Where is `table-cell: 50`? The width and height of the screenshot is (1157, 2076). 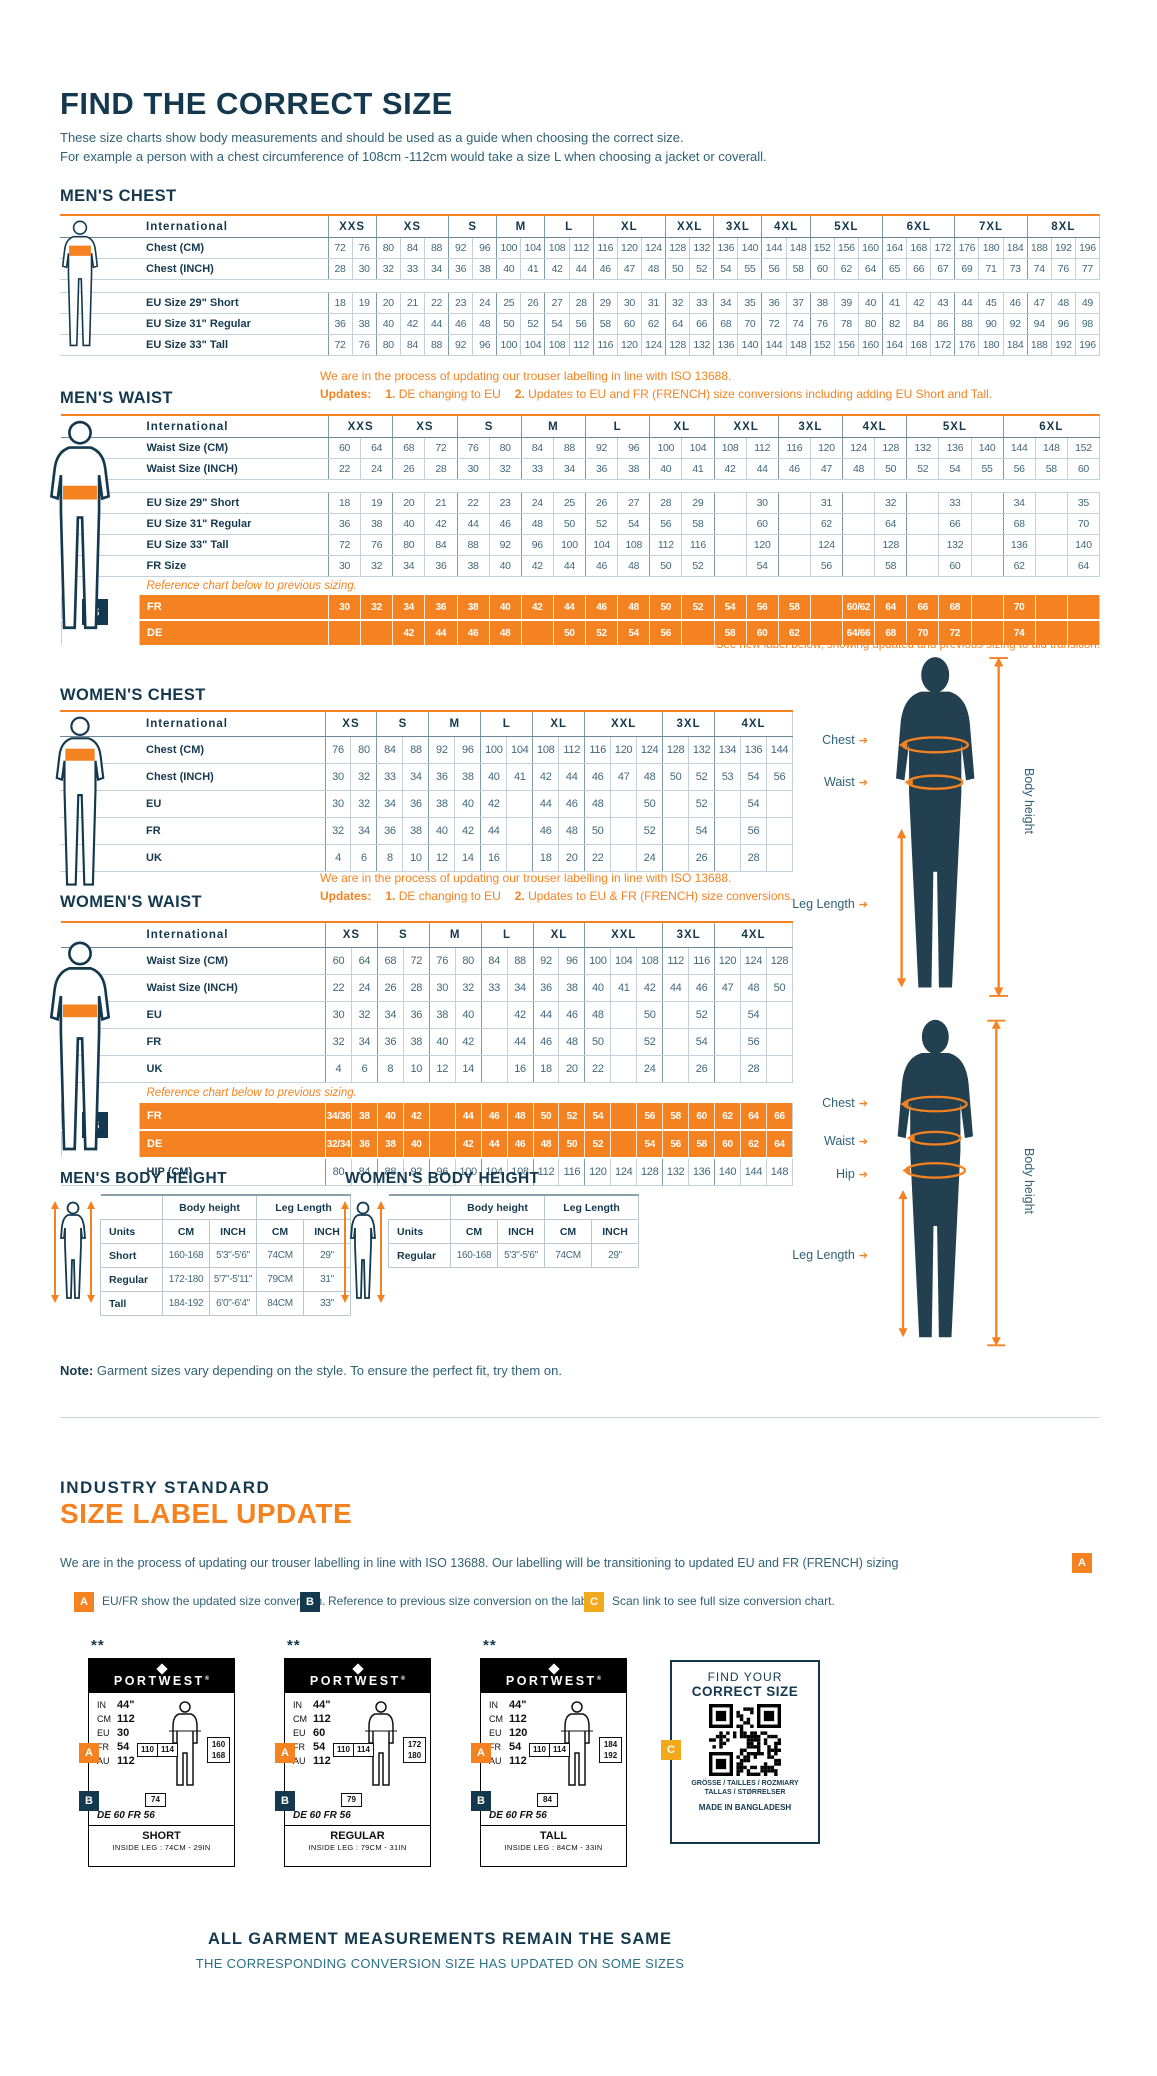
table-cell: 50 is located at coordinates (569, 524).